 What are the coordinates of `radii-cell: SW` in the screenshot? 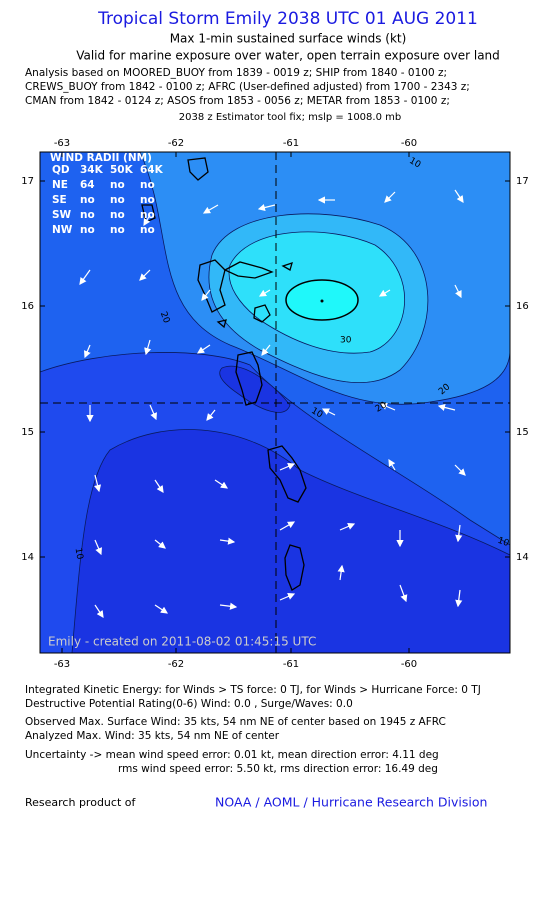 It's located at (62, 215).